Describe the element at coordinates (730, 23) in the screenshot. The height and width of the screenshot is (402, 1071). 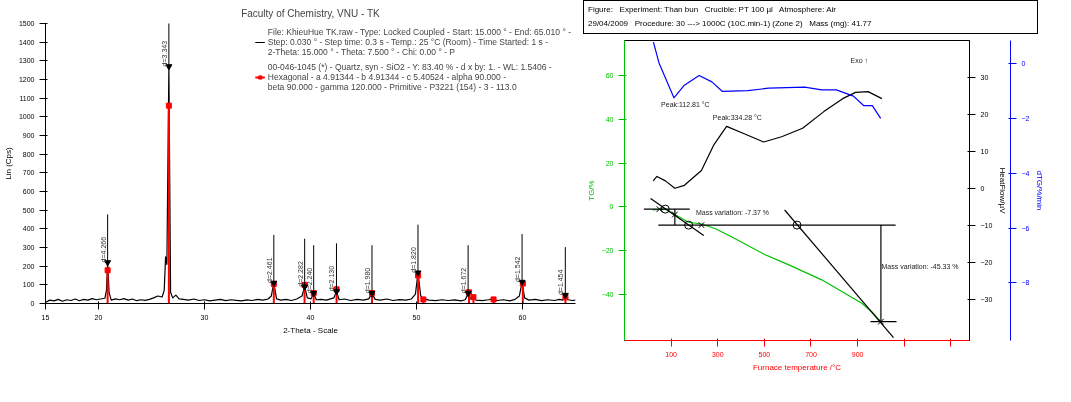
I see `chart-subtitle: 29/04/2009 Procedure: 30 ---> 1000C (10C.min-1) (Zone 2) Mass (mg): 41.77` at that location.